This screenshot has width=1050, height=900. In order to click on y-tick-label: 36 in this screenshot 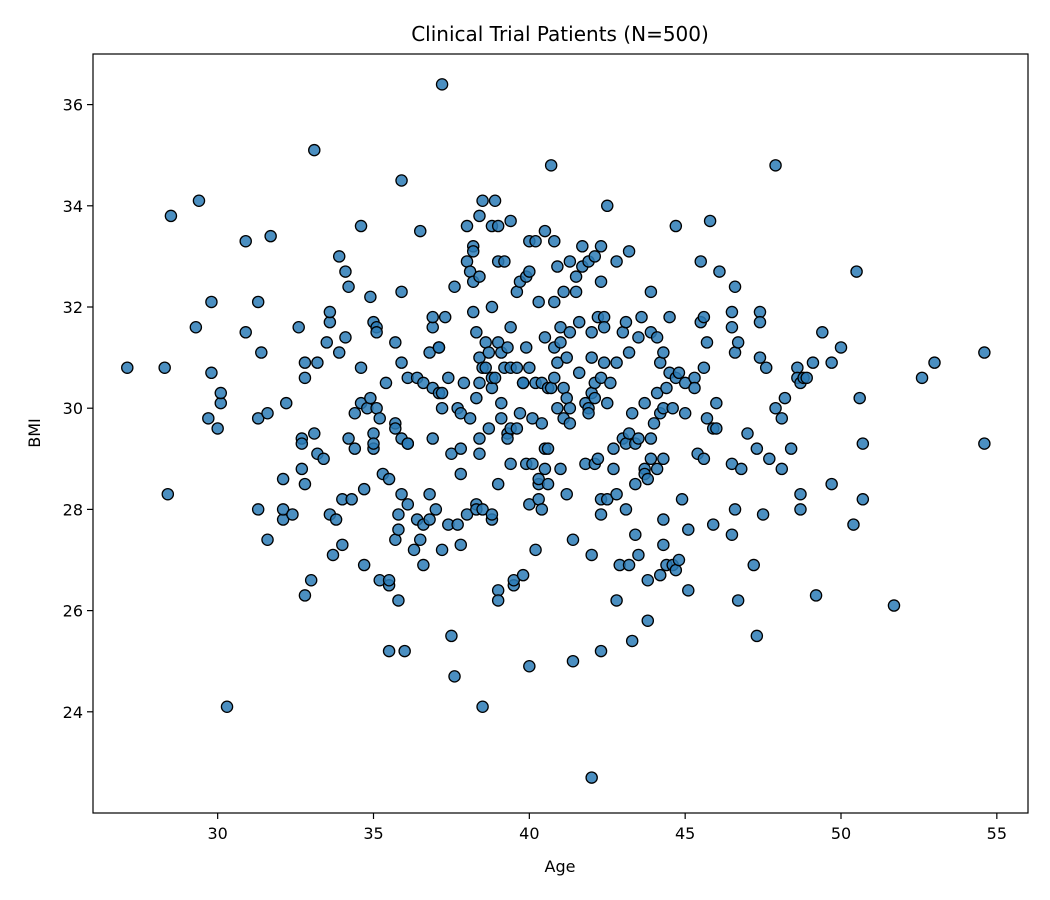, I will do `click(73, 105)`.